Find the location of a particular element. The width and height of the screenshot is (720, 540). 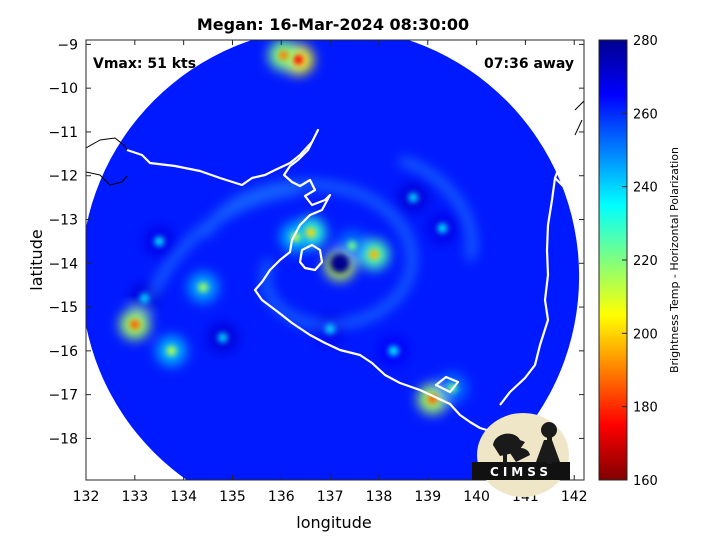

y-tick-label: −14 is located at coordinates (63, 264).